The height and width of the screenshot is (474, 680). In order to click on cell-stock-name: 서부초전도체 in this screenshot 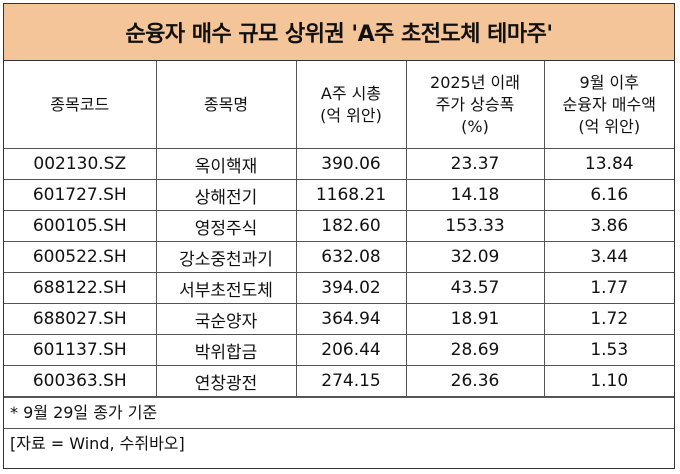, I will do `click(226, 288)`.